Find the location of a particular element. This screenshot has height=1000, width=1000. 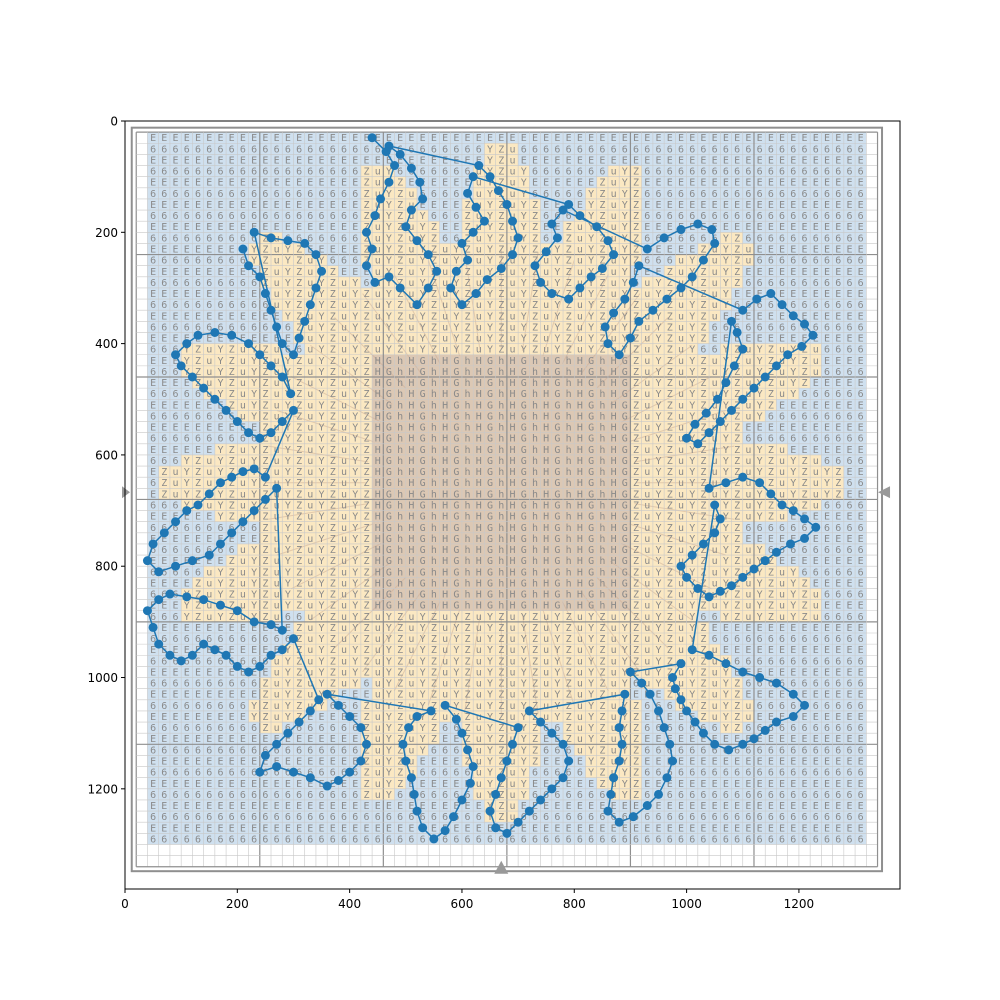

cell-letter: u is located at coordinates (479, 194).